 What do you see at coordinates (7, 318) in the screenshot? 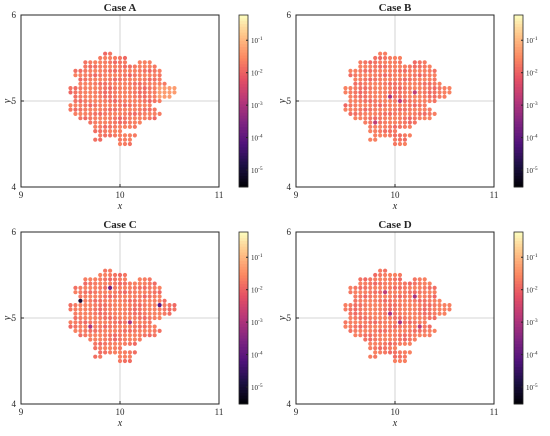
I see `y-axis-label: y` at bounding box center [7, 318].